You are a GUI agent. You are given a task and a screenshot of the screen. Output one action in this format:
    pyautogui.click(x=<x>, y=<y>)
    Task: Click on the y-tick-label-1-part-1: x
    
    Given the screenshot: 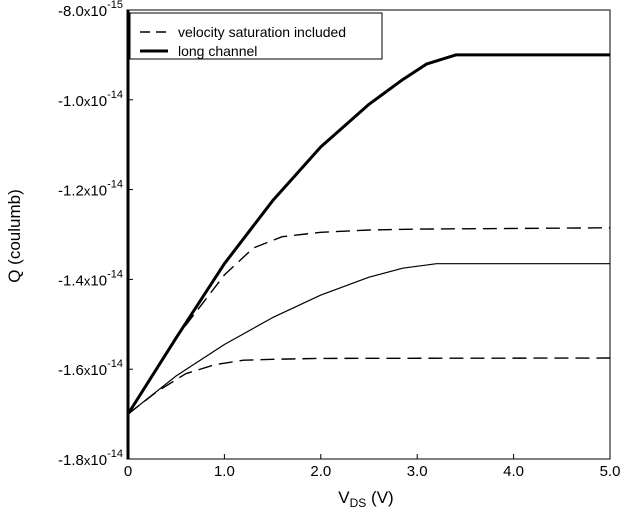 What is the action you would take?
    pyautogui.click(x=87, y=101)
    